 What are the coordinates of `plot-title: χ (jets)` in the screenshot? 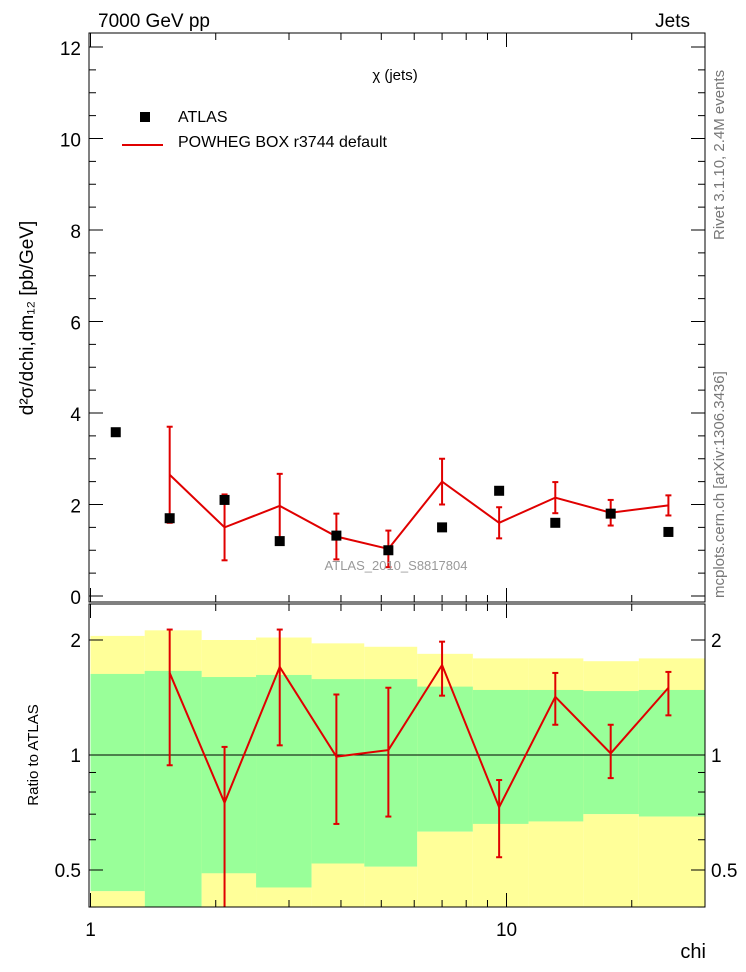 It's located at (394, 75).